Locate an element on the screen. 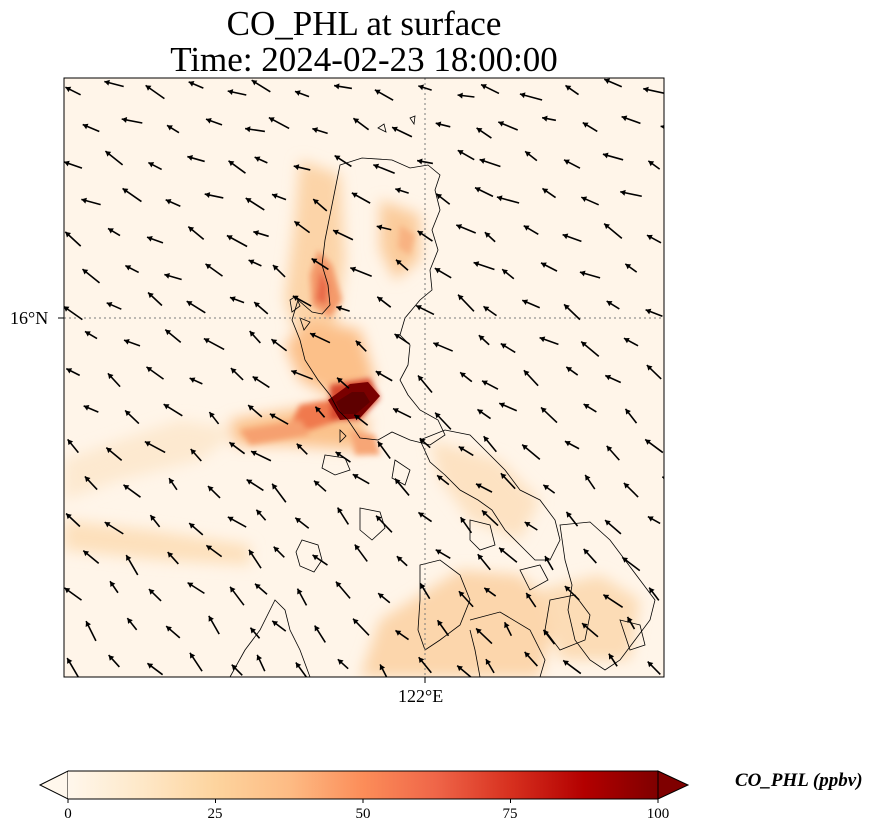 The image size is (885, 836). colorbar-tick-label: 50 is located at coordinates (363, 814).